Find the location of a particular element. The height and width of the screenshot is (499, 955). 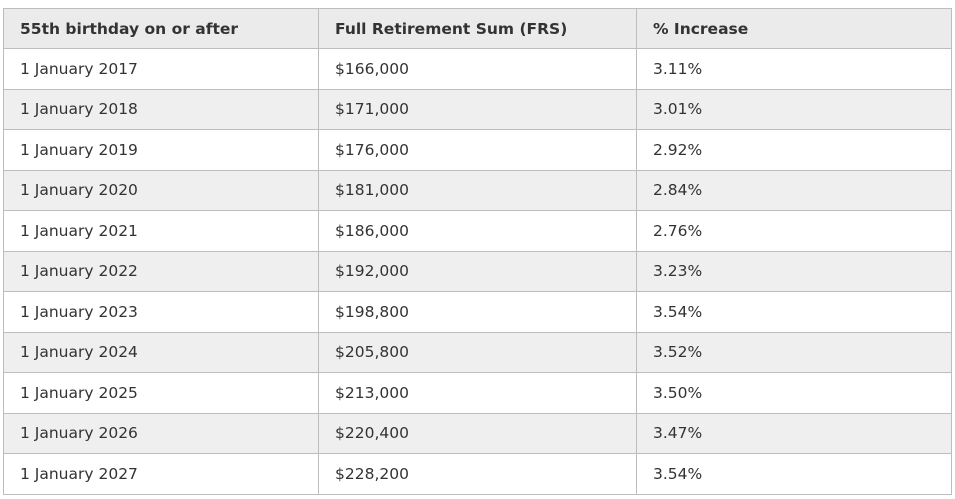

table-row: 1 January 2022 $192,000 3.23% is located at coordinates (477, 271).